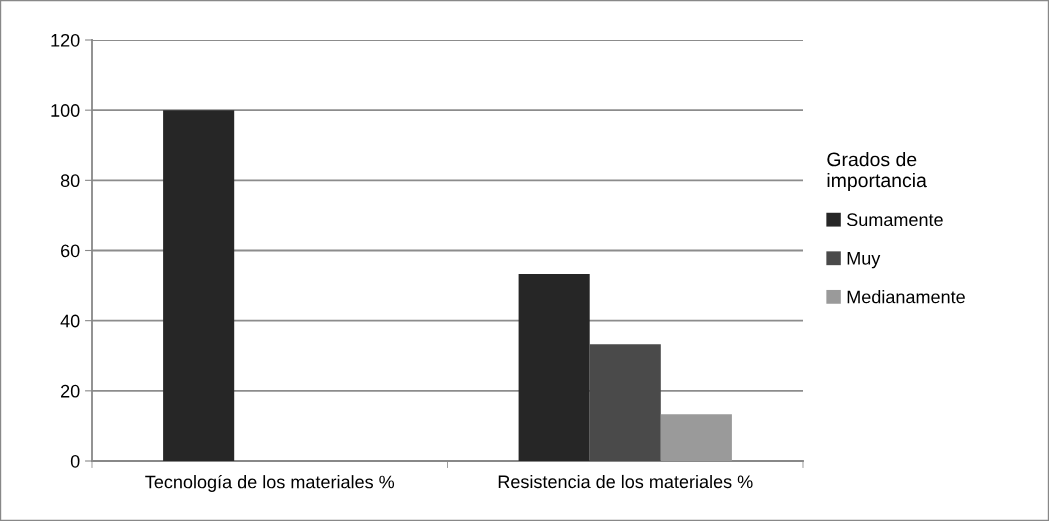 The height and width of the screenshot is (521, 1049). Describe the element at coordinates (864, 260) in the screenshot. I see `legend-label: Muy` at that location.